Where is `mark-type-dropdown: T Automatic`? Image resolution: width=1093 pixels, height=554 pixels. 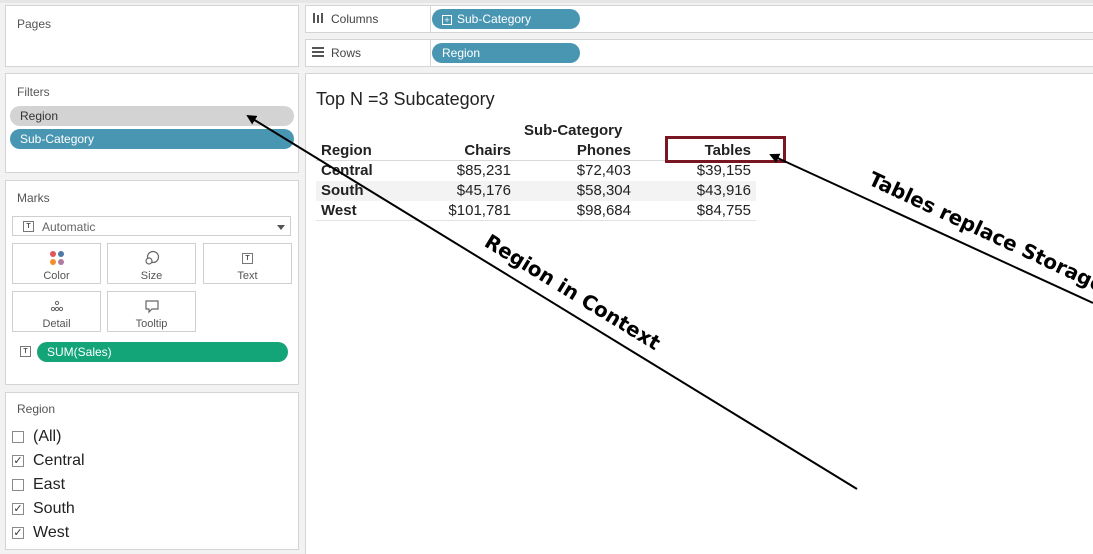 mark-type-dropdown: T Automatic is located at coordinates (151, 226).